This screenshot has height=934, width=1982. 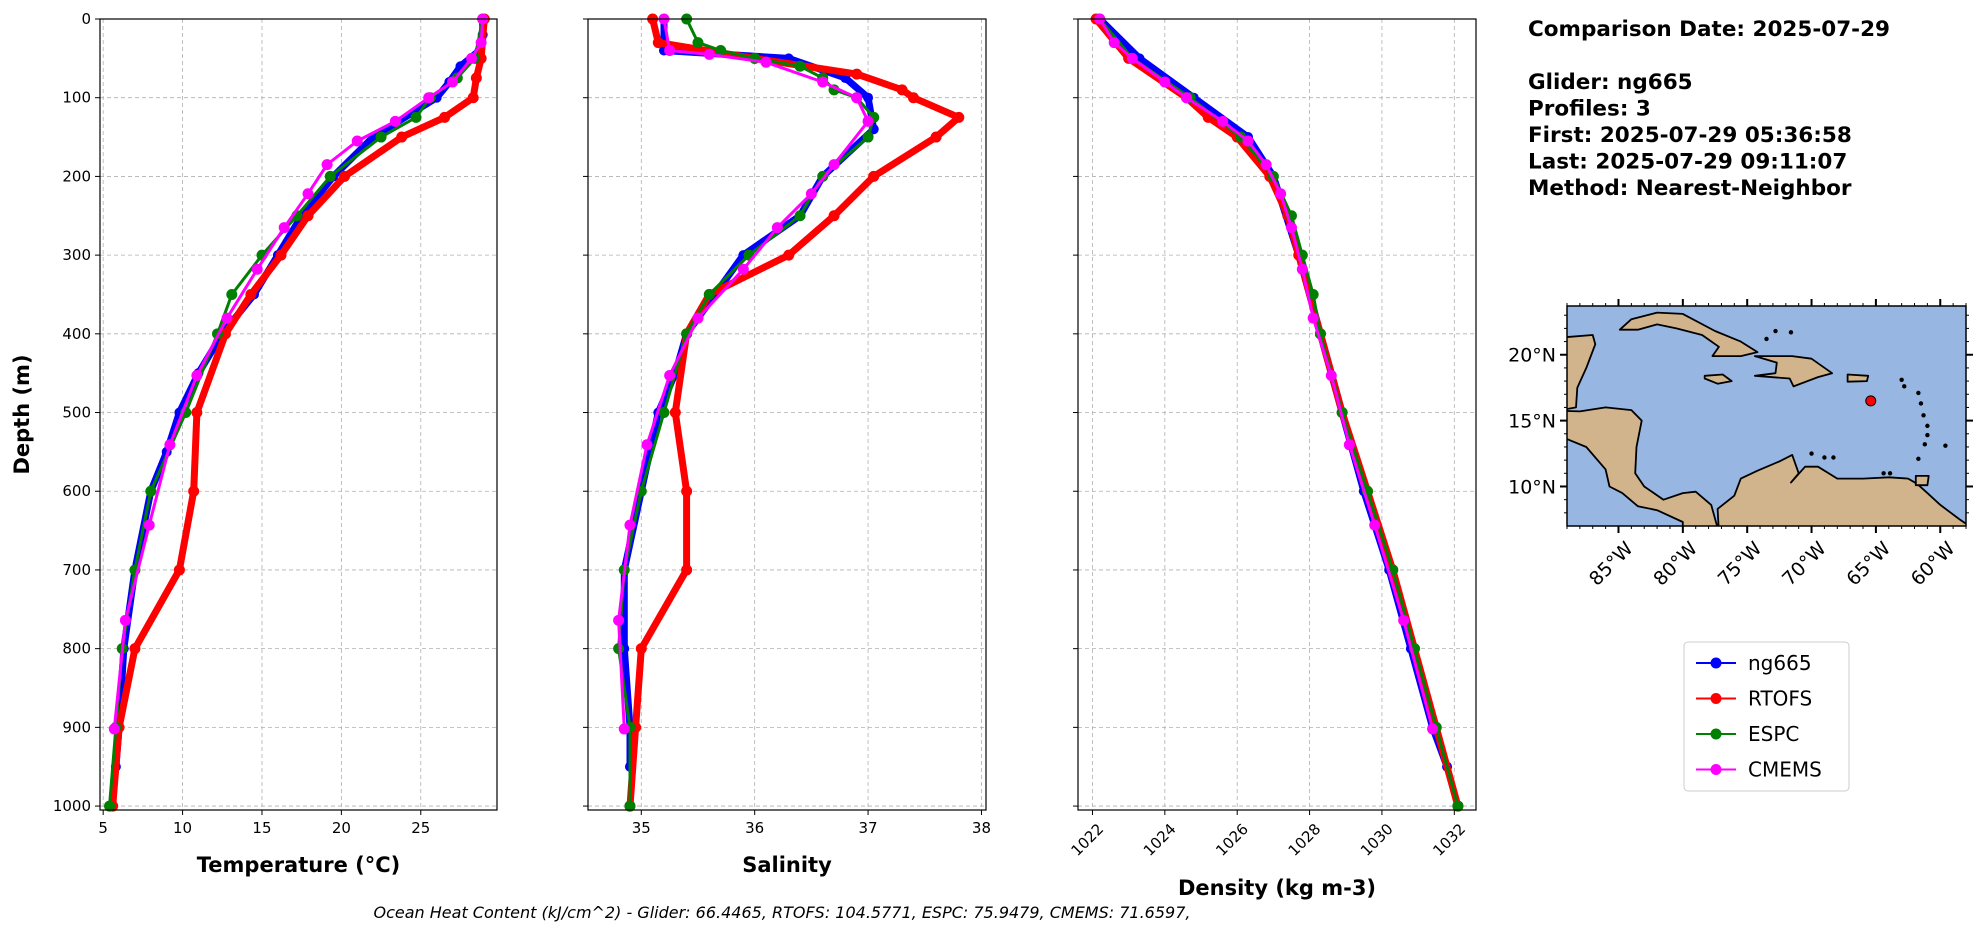 I want to click on legend-marker-espc, so click(x=1716, y=734).